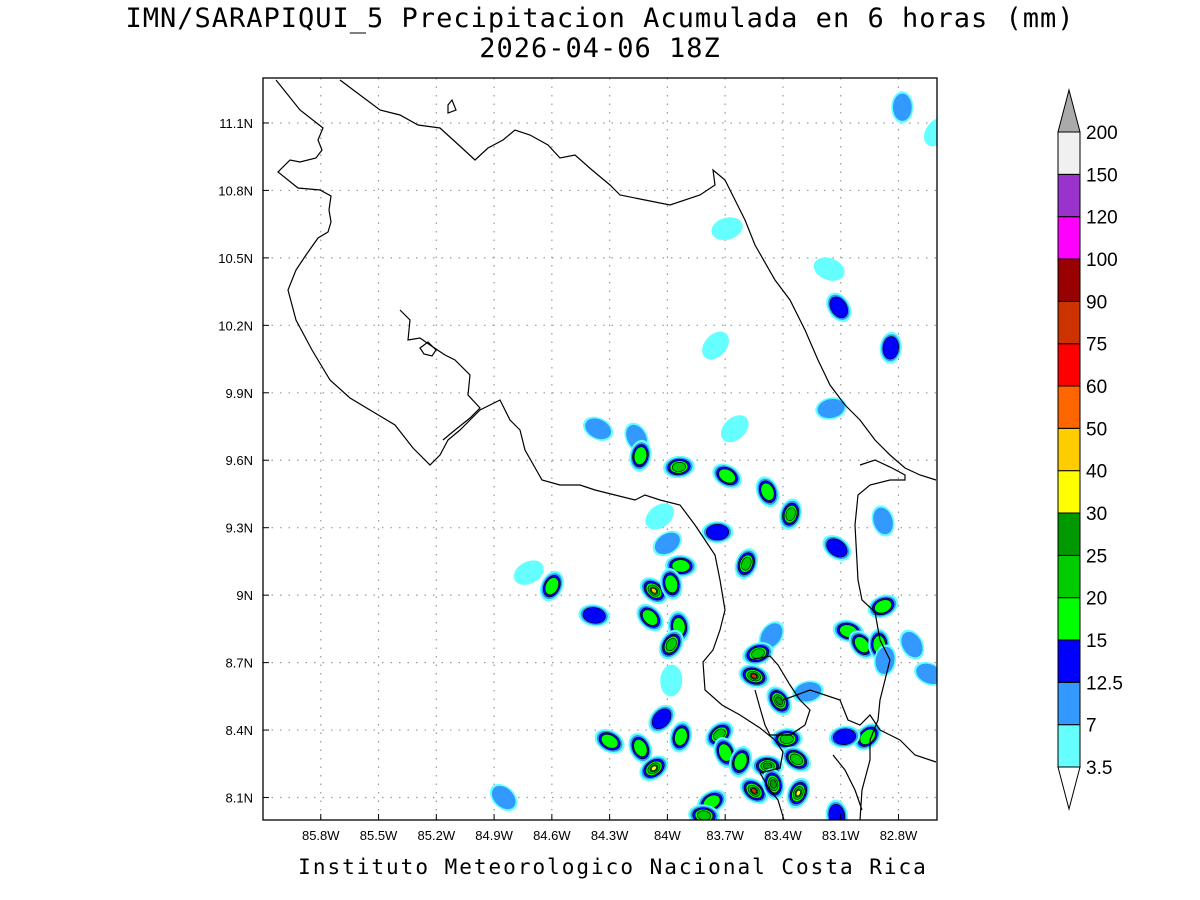 The image size is (1200, 900). I want to click on lon-tick-label: 82.8W, so click(899, 835).